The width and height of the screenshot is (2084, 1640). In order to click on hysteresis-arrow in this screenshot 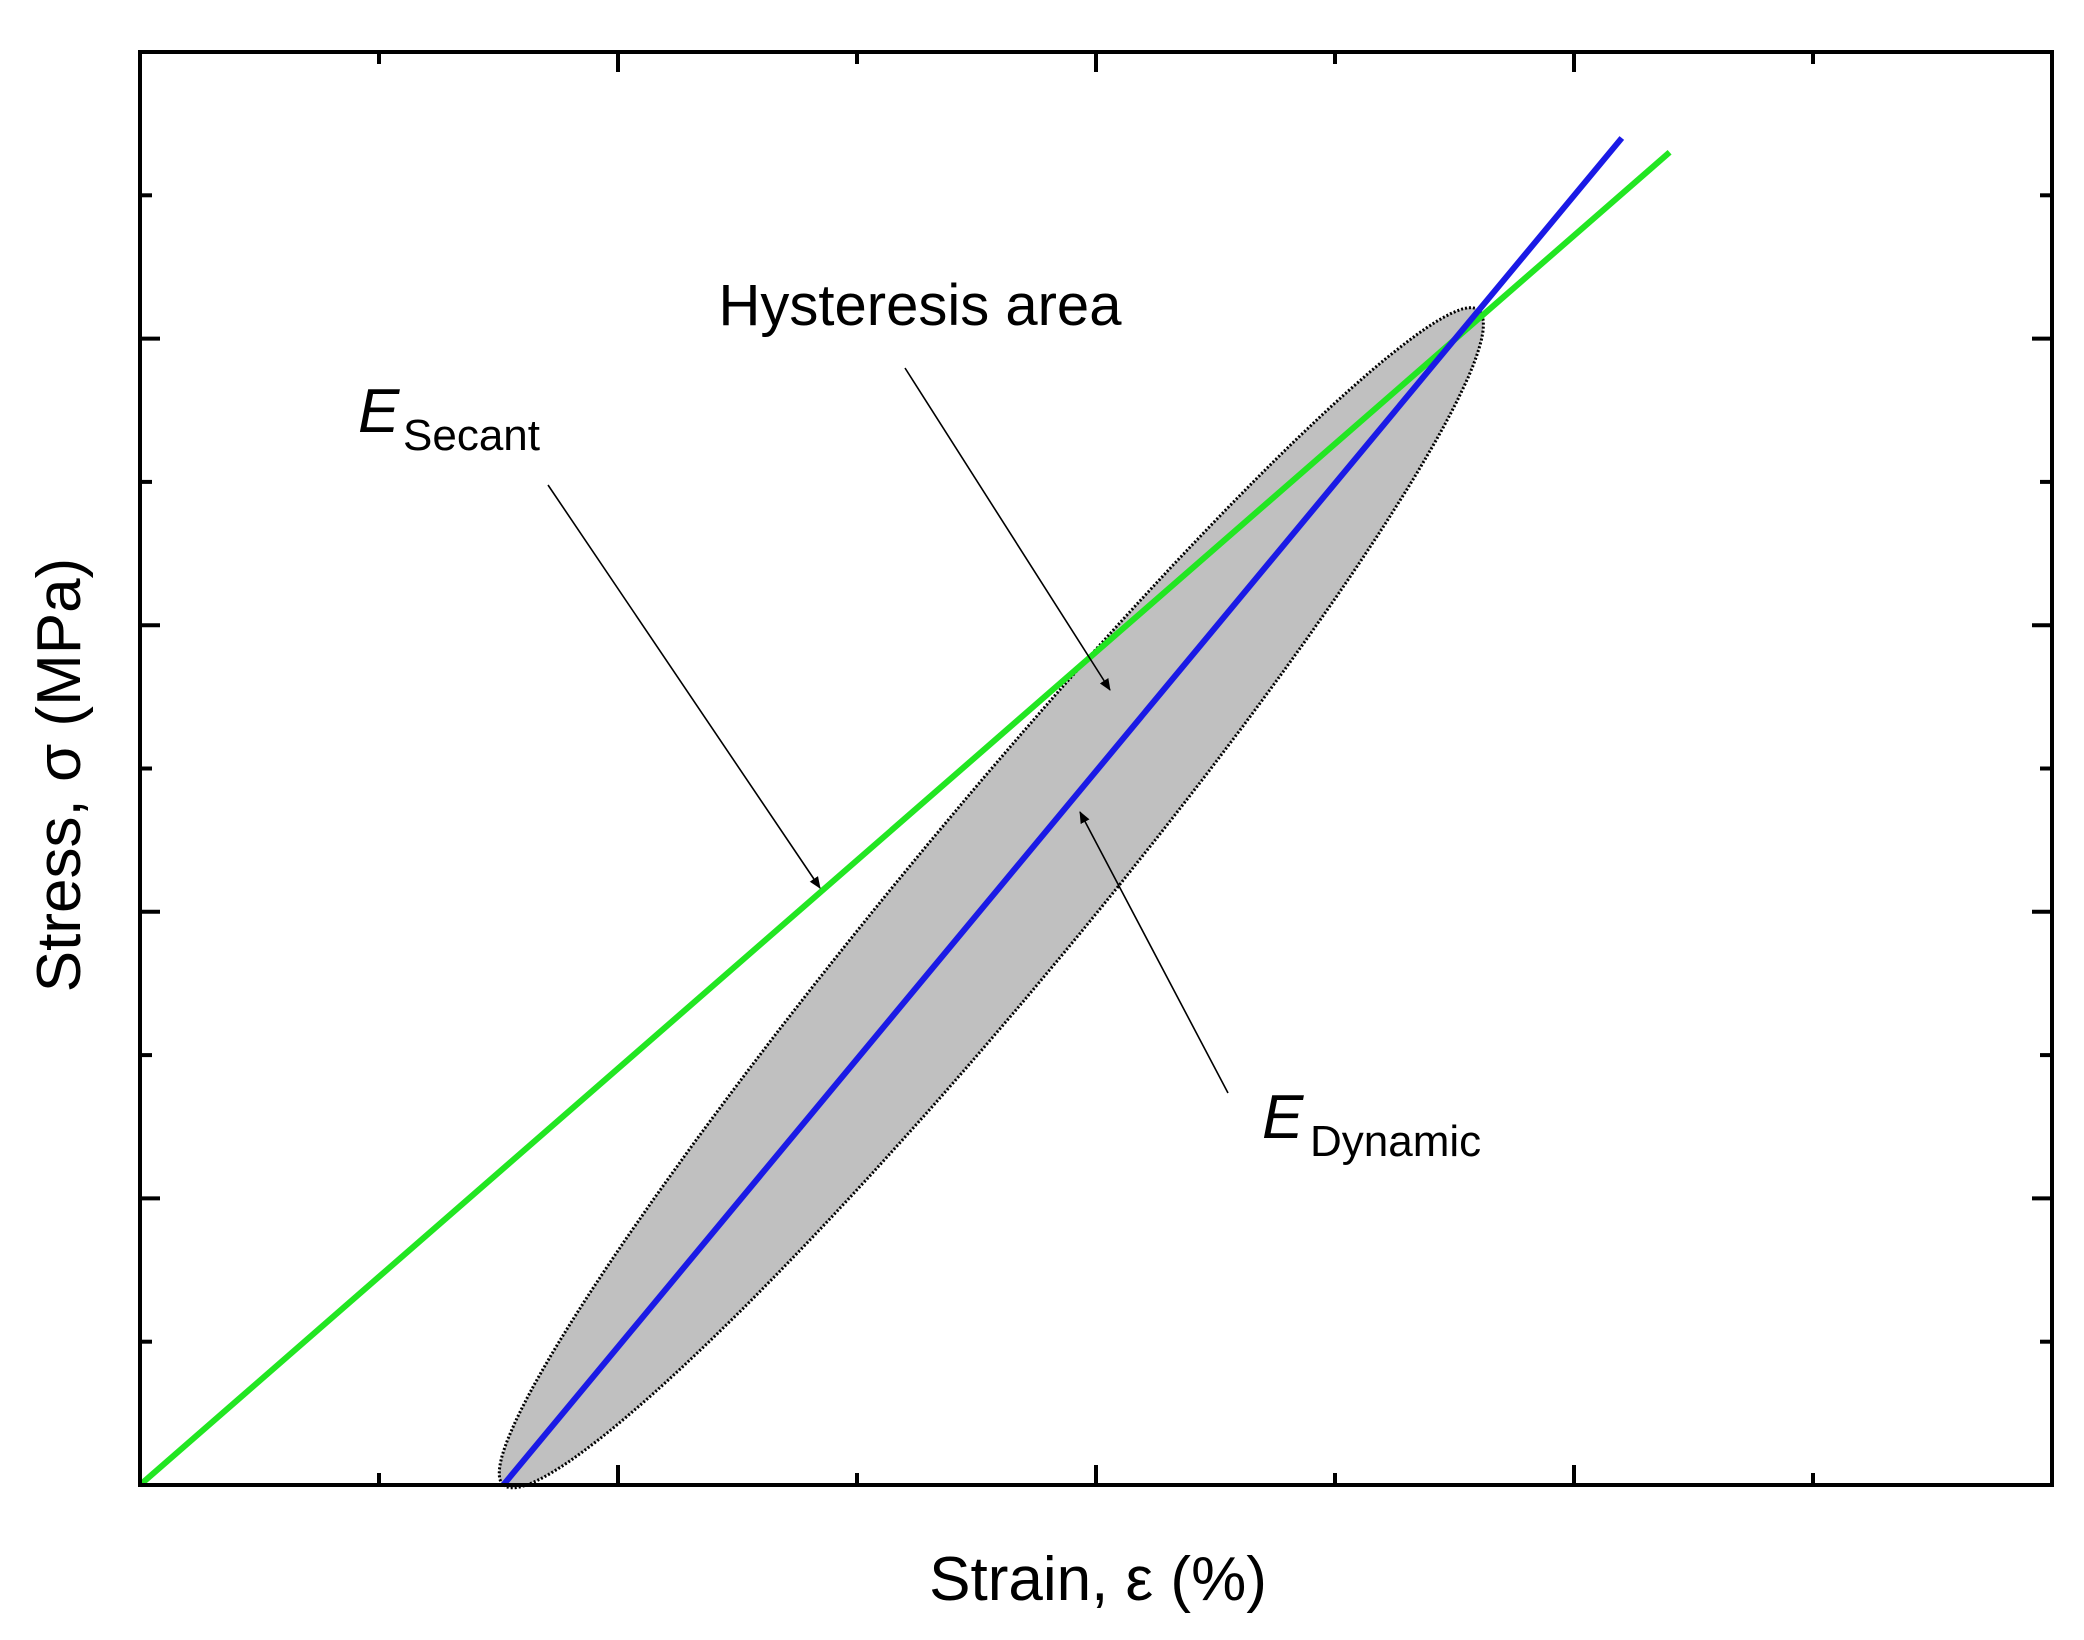, I will do `click(1007, 529)`.